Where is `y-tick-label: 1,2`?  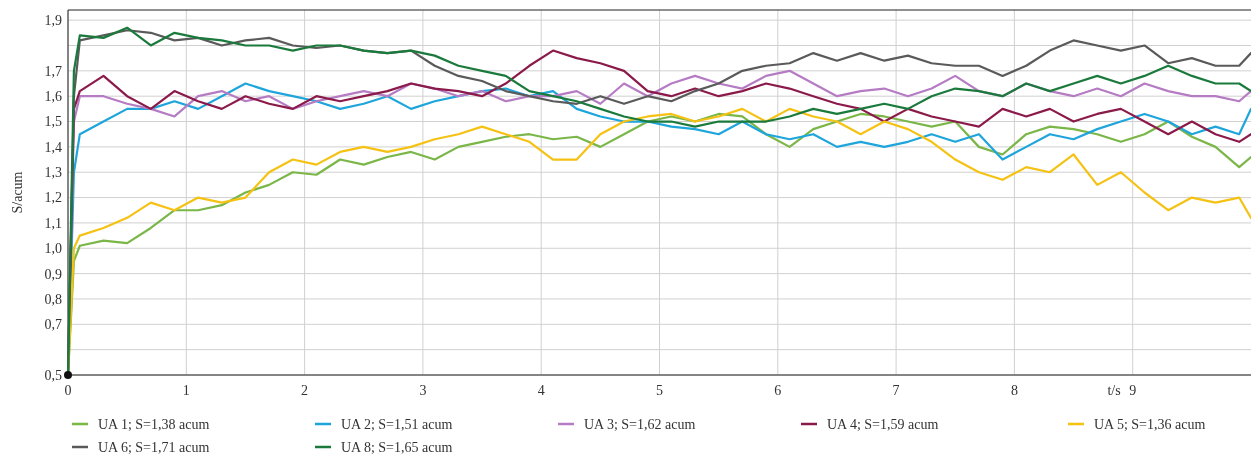 y-tick-label: 1,2 is located at coordinates (53, 198).